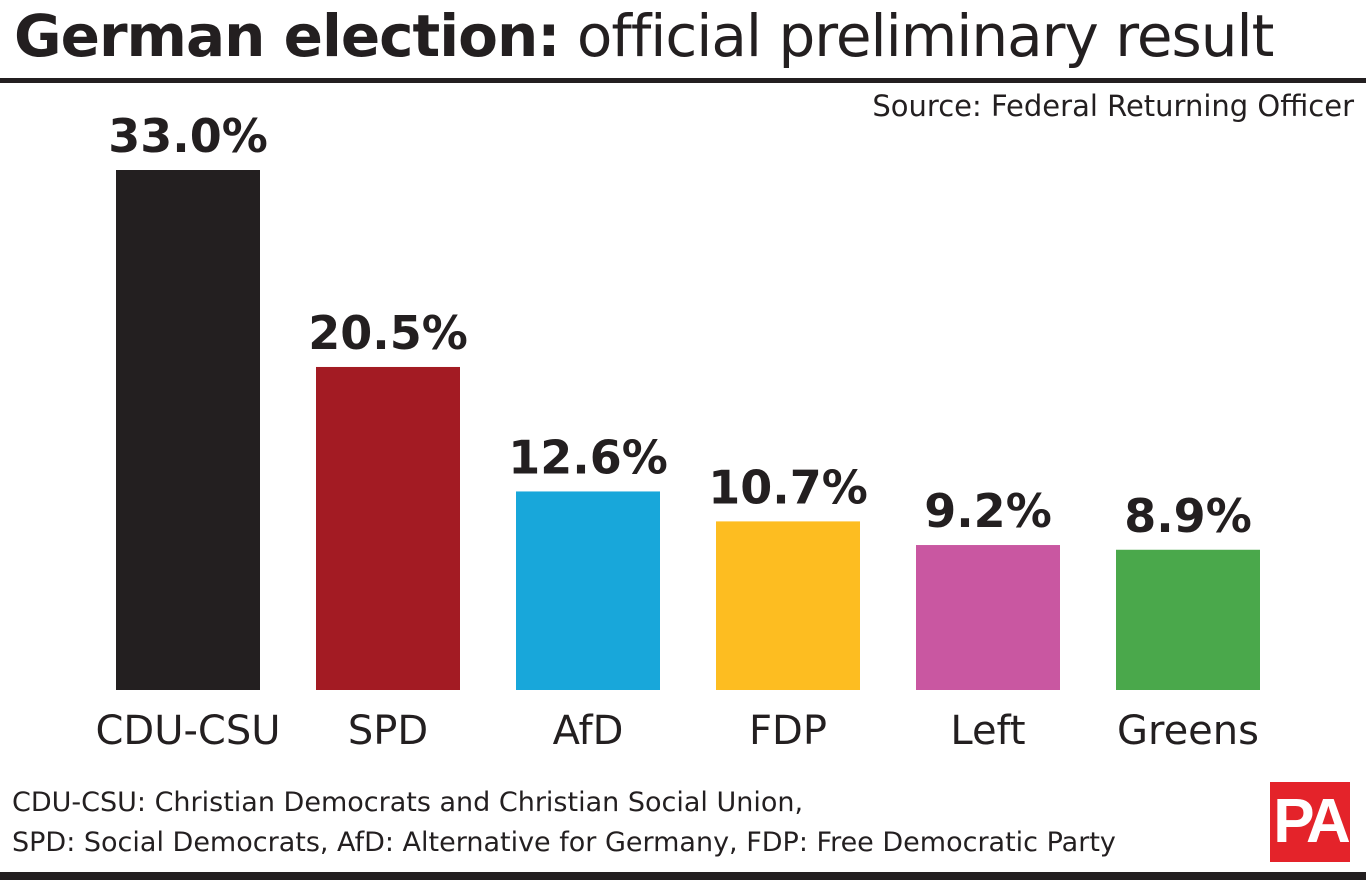  What do you see at coordinates (1188, 731) in the screenshot?
I see `category-label-greens: Greens` at bounding box center [1188, 731].